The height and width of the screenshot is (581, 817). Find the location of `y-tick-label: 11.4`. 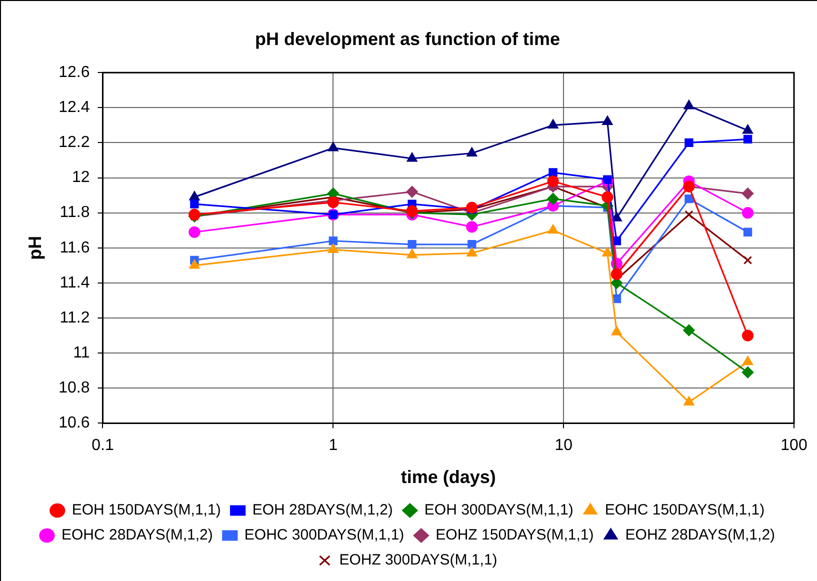

y-tick-label: 11.4 is located at coordinates (75, 283).